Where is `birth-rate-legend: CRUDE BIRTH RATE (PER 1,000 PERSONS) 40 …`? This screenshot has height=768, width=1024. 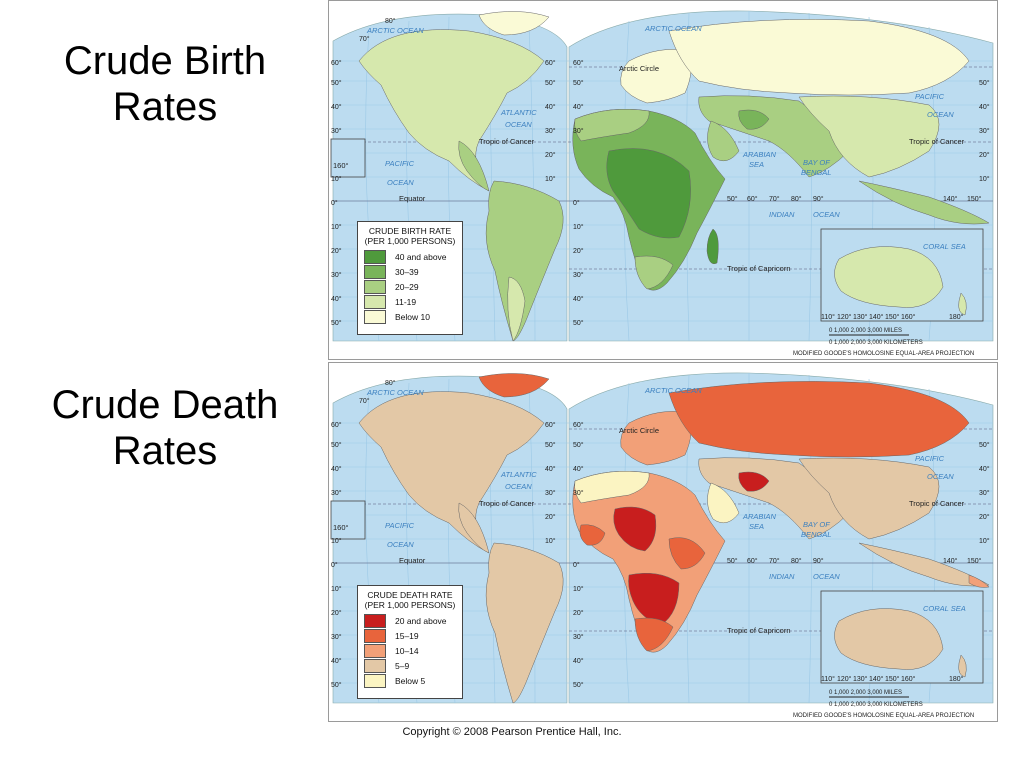 birth-rate-legend: CRUDE BIRTH RATE (PER 1,000 PERSONS) 40 … is located at coordinates (410, 278).